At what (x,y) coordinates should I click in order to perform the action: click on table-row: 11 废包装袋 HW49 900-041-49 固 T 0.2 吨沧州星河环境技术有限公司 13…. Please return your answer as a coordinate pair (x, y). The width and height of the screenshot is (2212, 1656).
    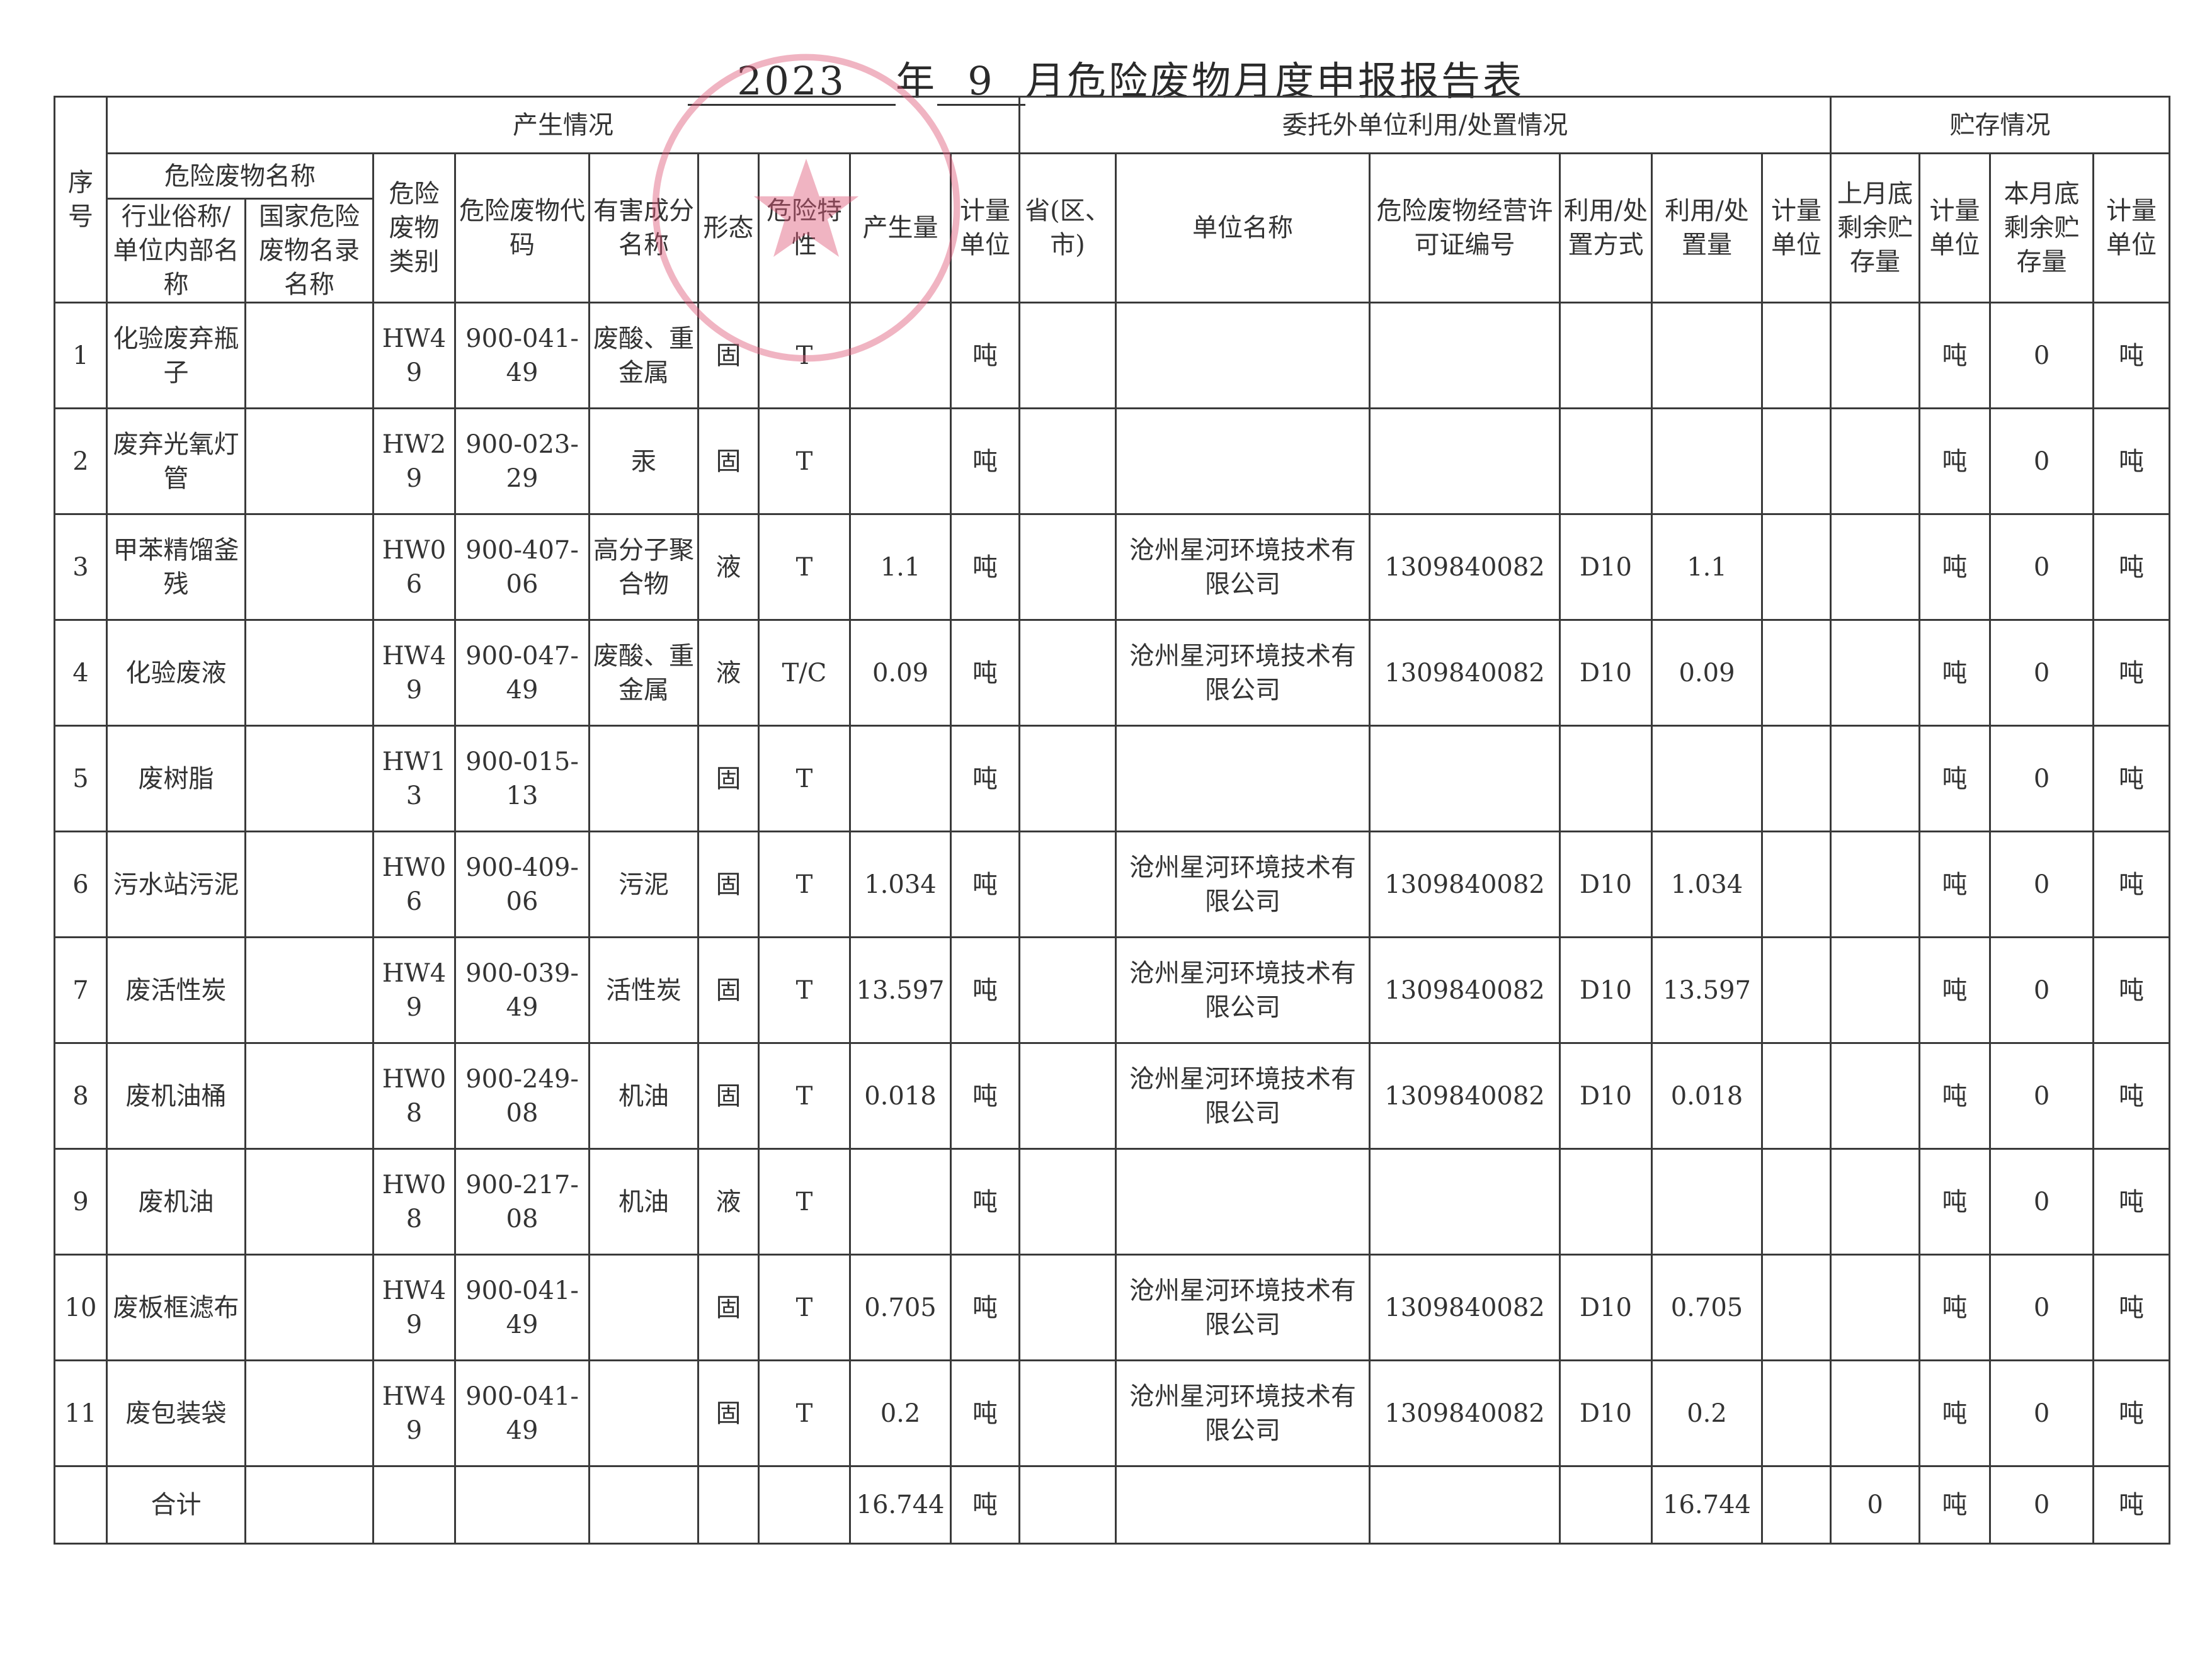
    Looking at the image, I should click on (1112, 1413).